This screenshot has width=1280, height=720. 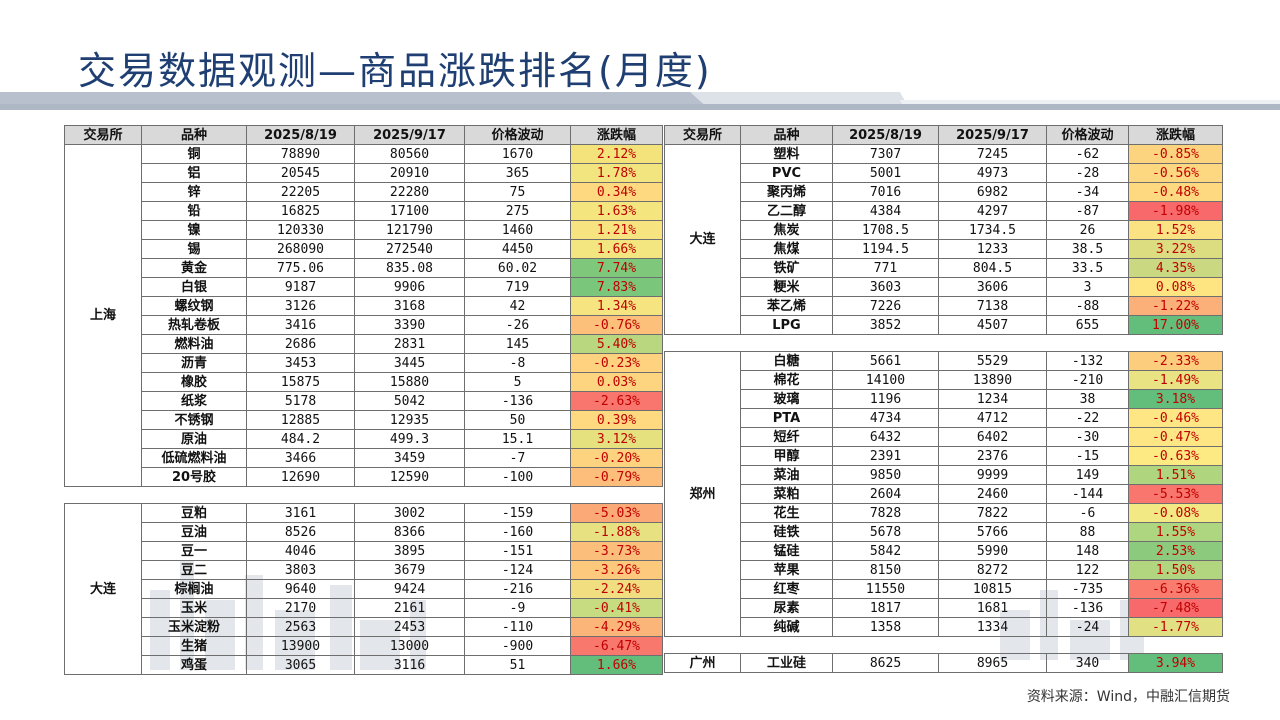 What do you see at coordinates (409, 211) in the screenshot?
I see `price-end-cell: 17100` at bounding box center [409, 211].